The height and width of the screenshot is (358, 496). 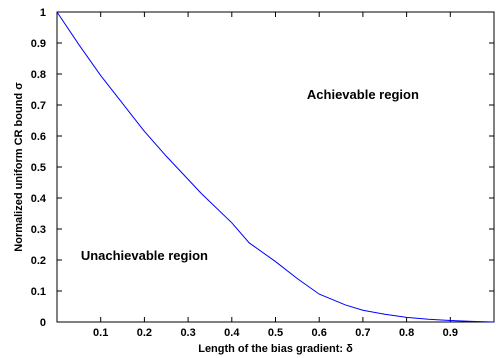 I want to click on y-tick-label: 0.8, so click(x=38, y=75).